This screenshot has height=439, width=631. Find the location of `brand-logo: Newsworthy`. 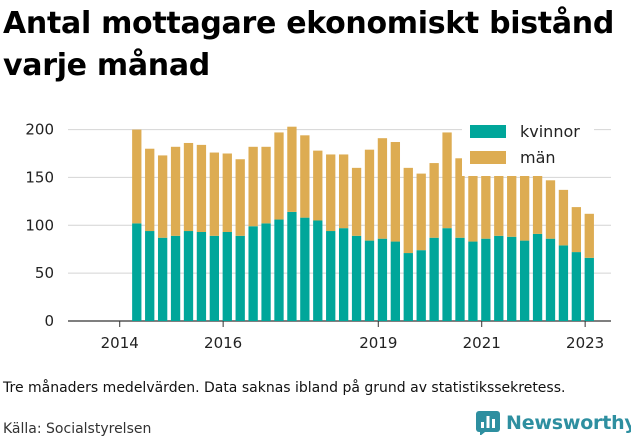

brand-logo: Newsworthy is located at coordinates (553, 423).